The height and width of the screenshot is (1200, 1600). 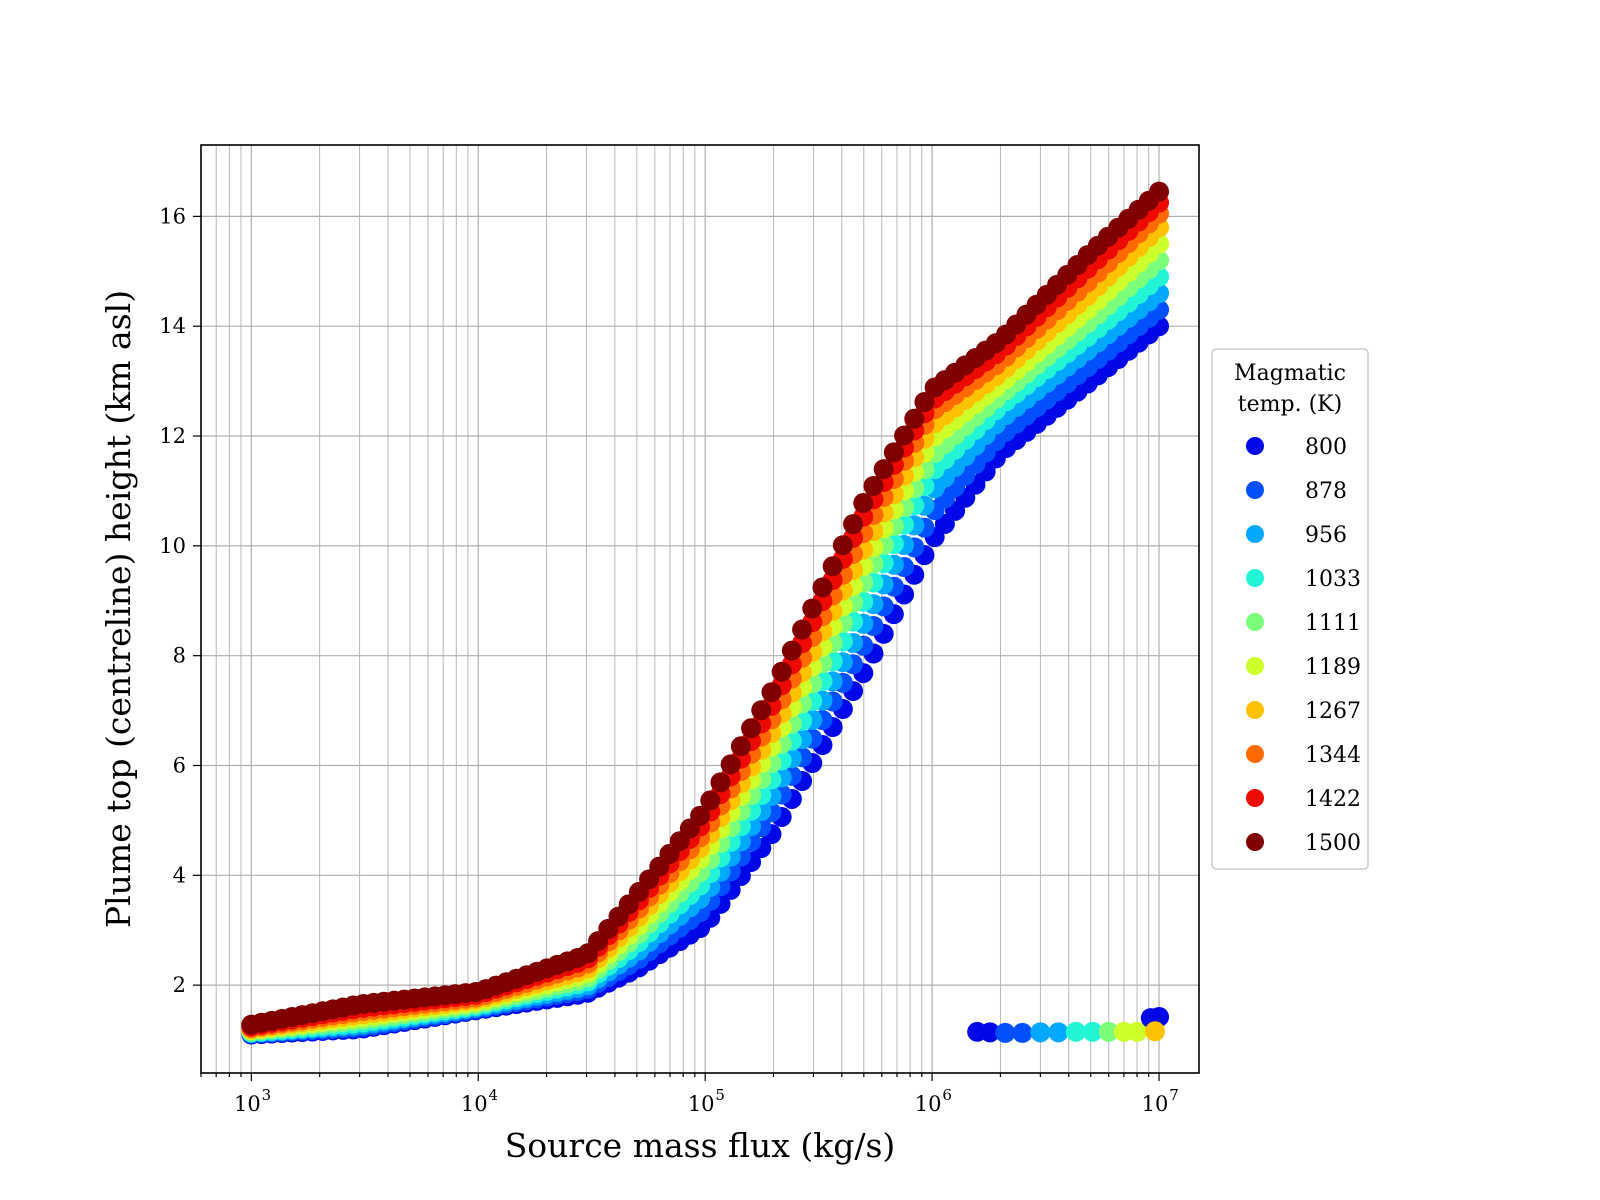 I want to click on y-tick-label: 6, so click(x=179, y=765).